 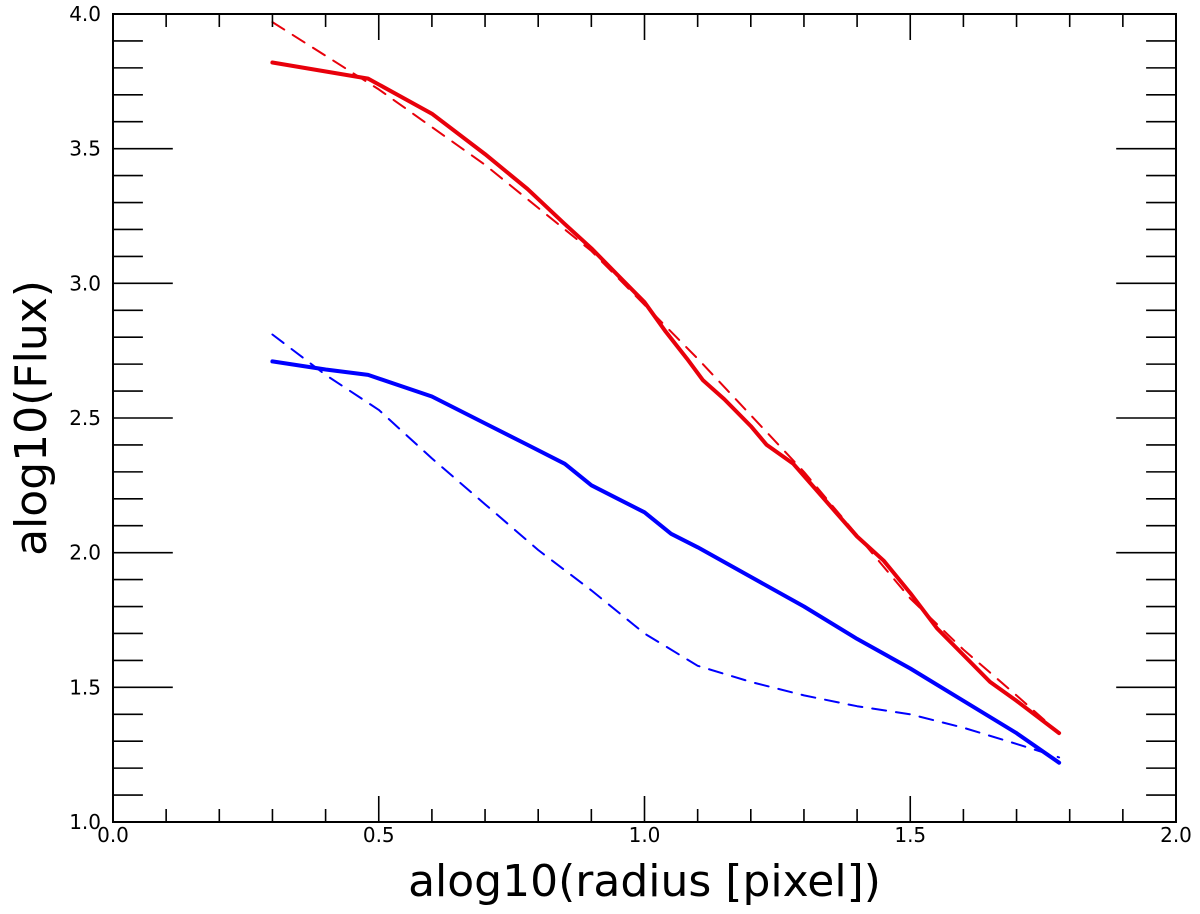 What do you see at coordinates (85, 822) in the screenshot?
I see `y-tick-label: 1.0` at bounding box center [85, 822].